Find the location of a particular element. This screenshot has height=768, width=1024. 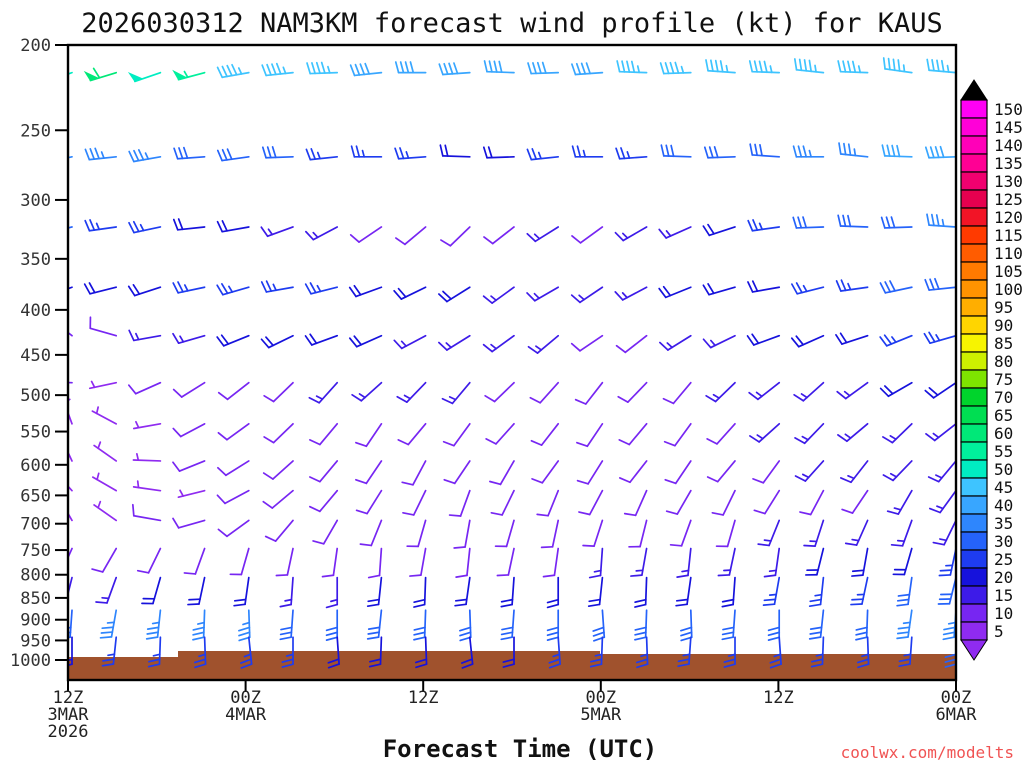

watermark-link: coolwx.com/modelts is located at coordinates (927, 752).